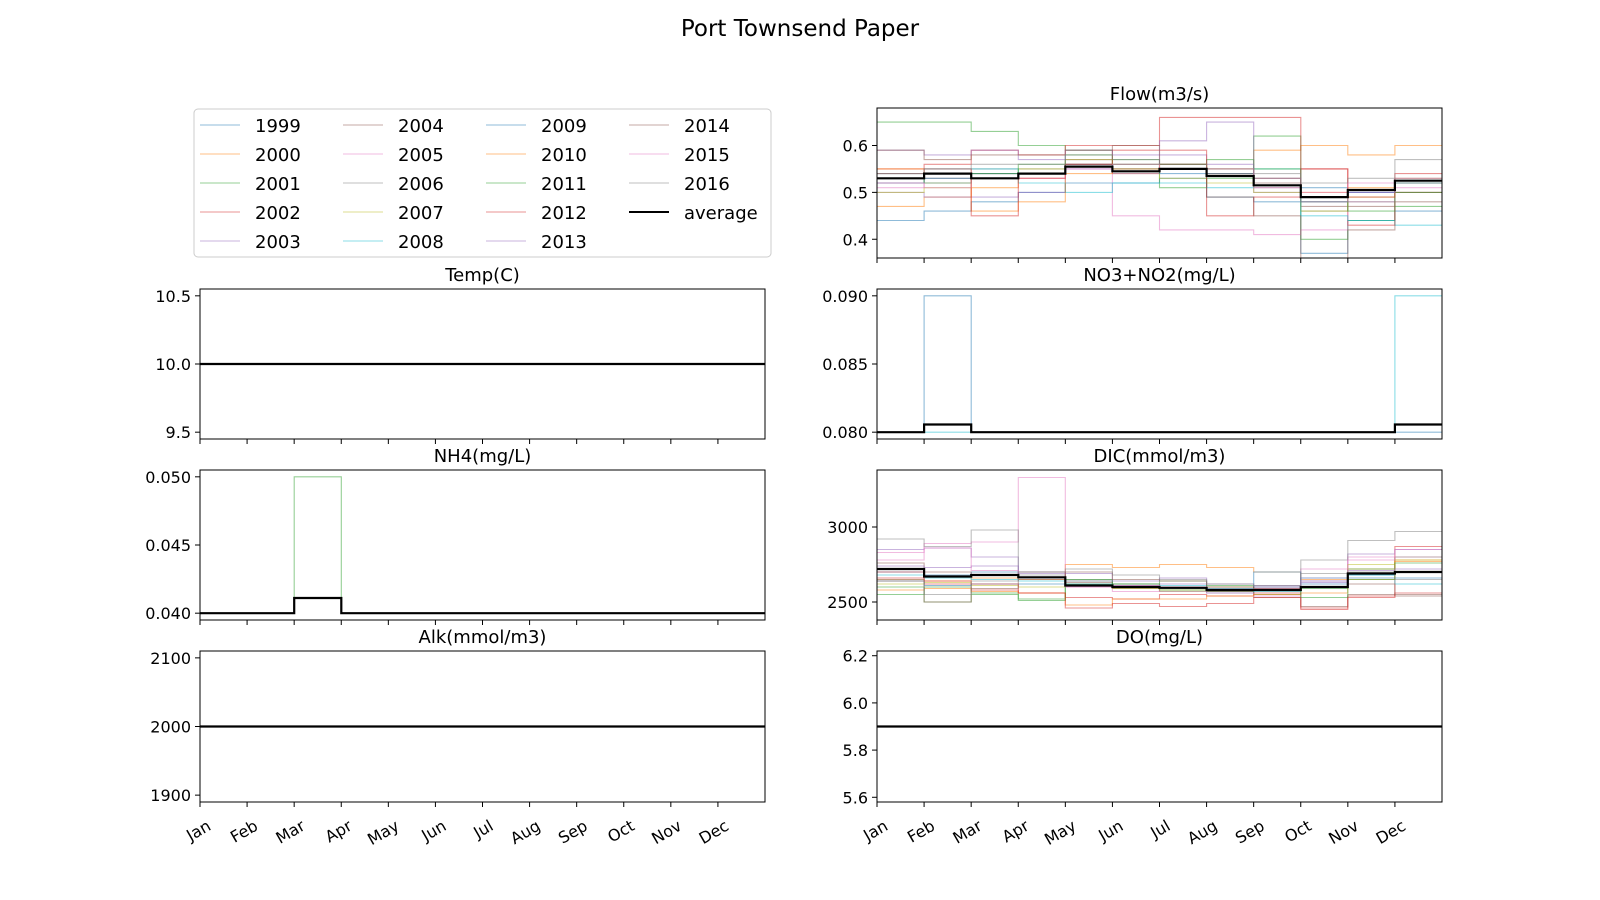 The image size is (1600, 900). I want to click on y-tick-label: 2500, so click(847, 602).